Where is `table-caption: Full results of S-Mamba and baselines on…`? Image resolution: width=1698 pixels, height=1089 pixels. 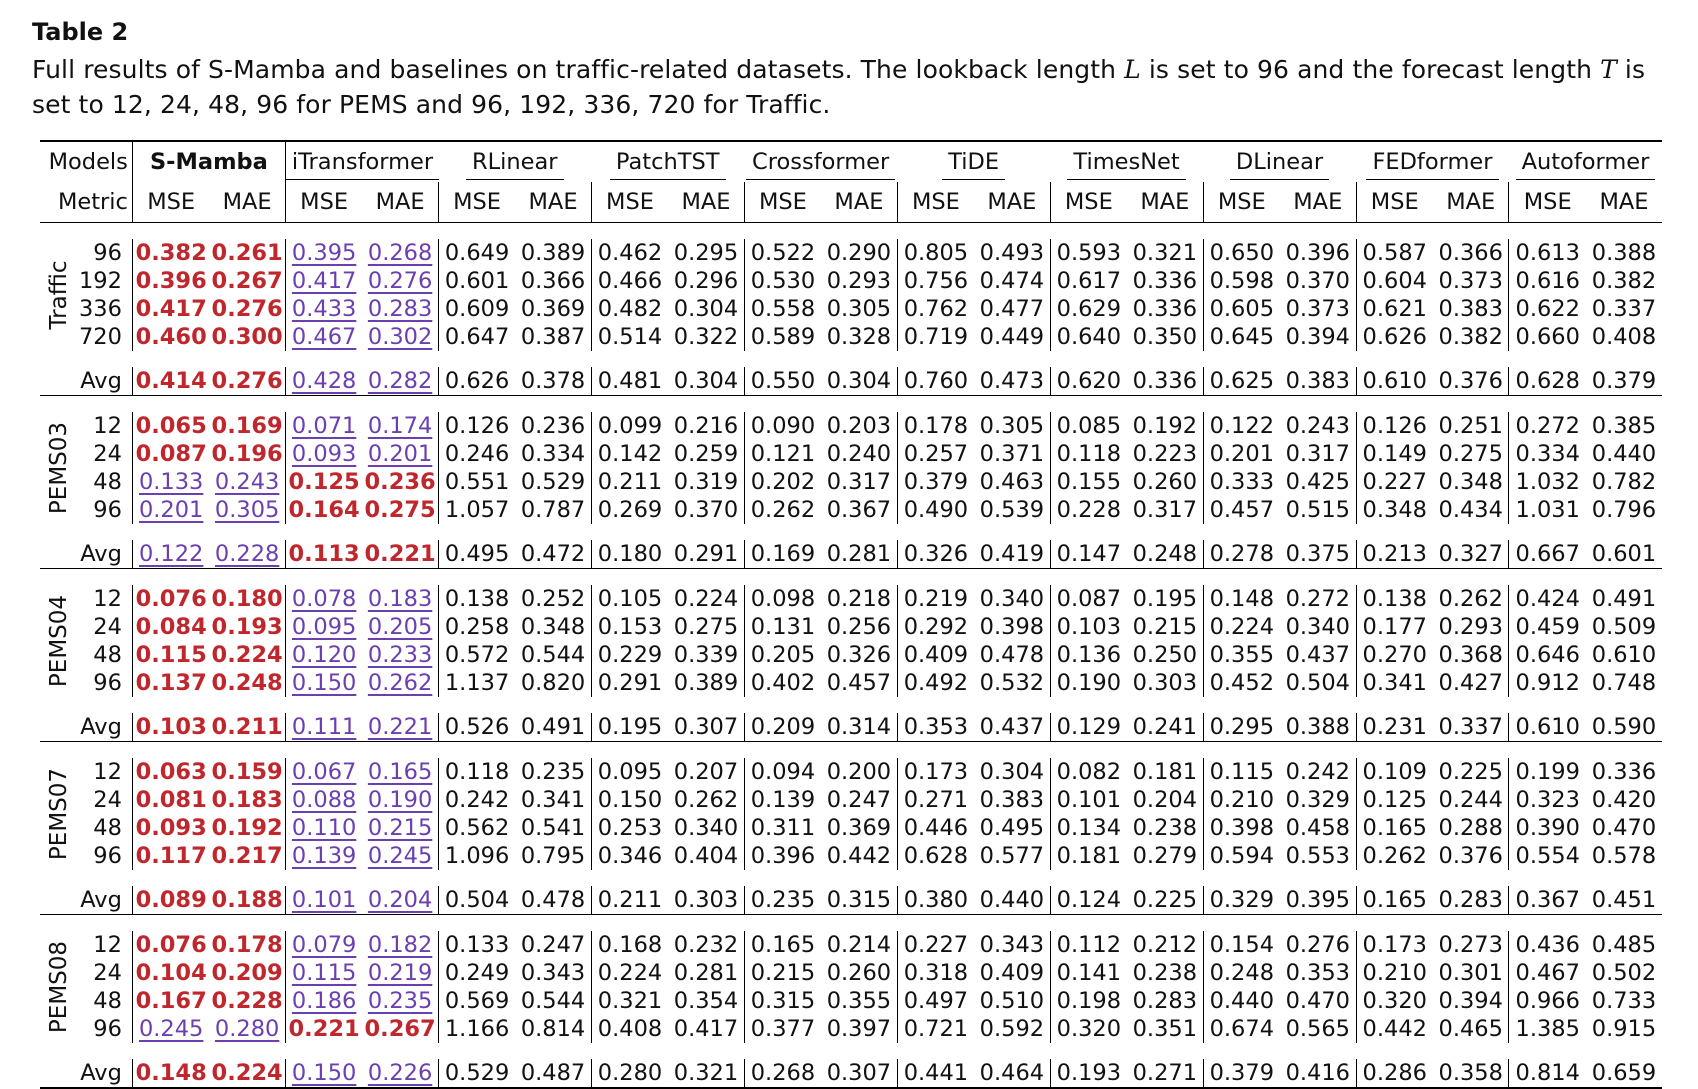 table-caption: Full results of S-Mamba and baselines on… is located at coordinates (852, 87).